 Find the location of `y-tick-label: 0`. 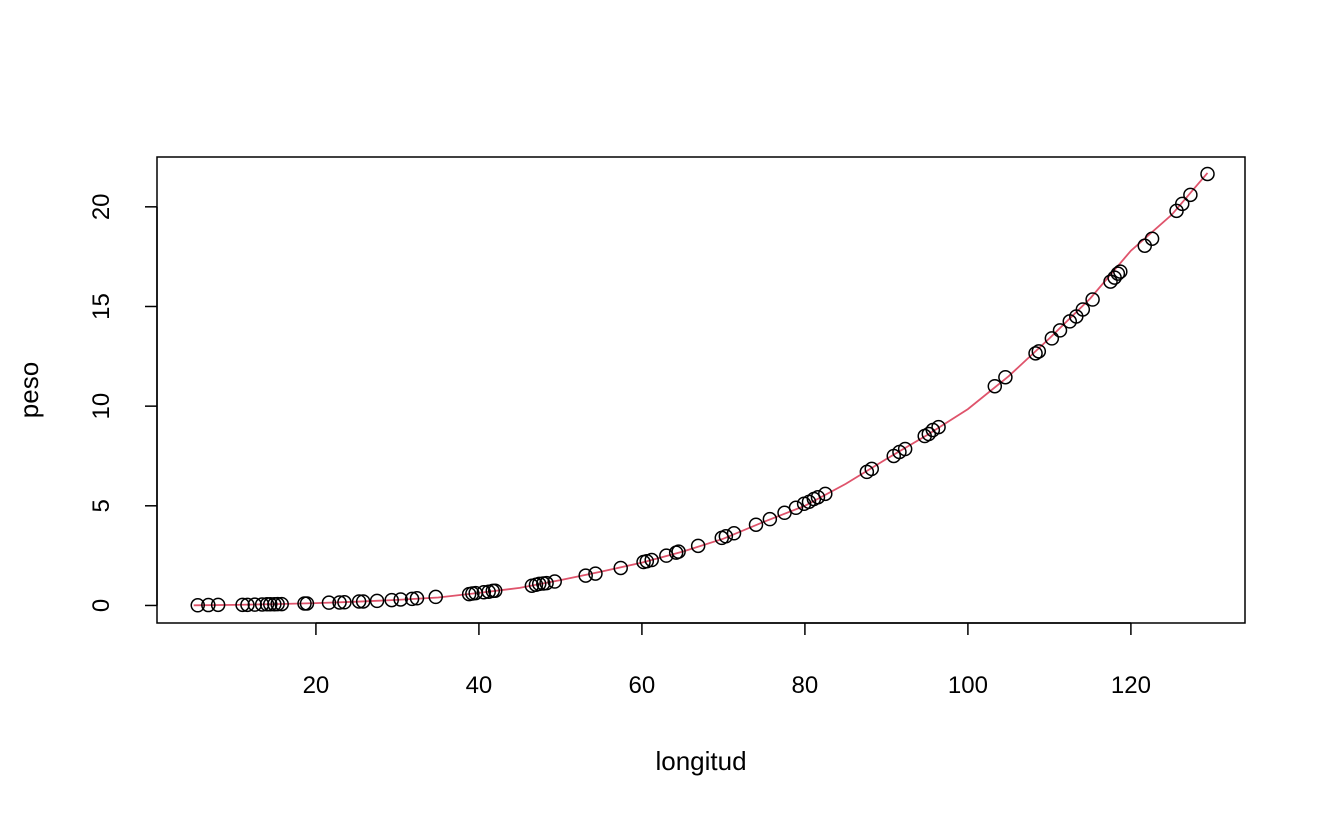

y-tick-label: 0 is located at coordinates (101, 605).